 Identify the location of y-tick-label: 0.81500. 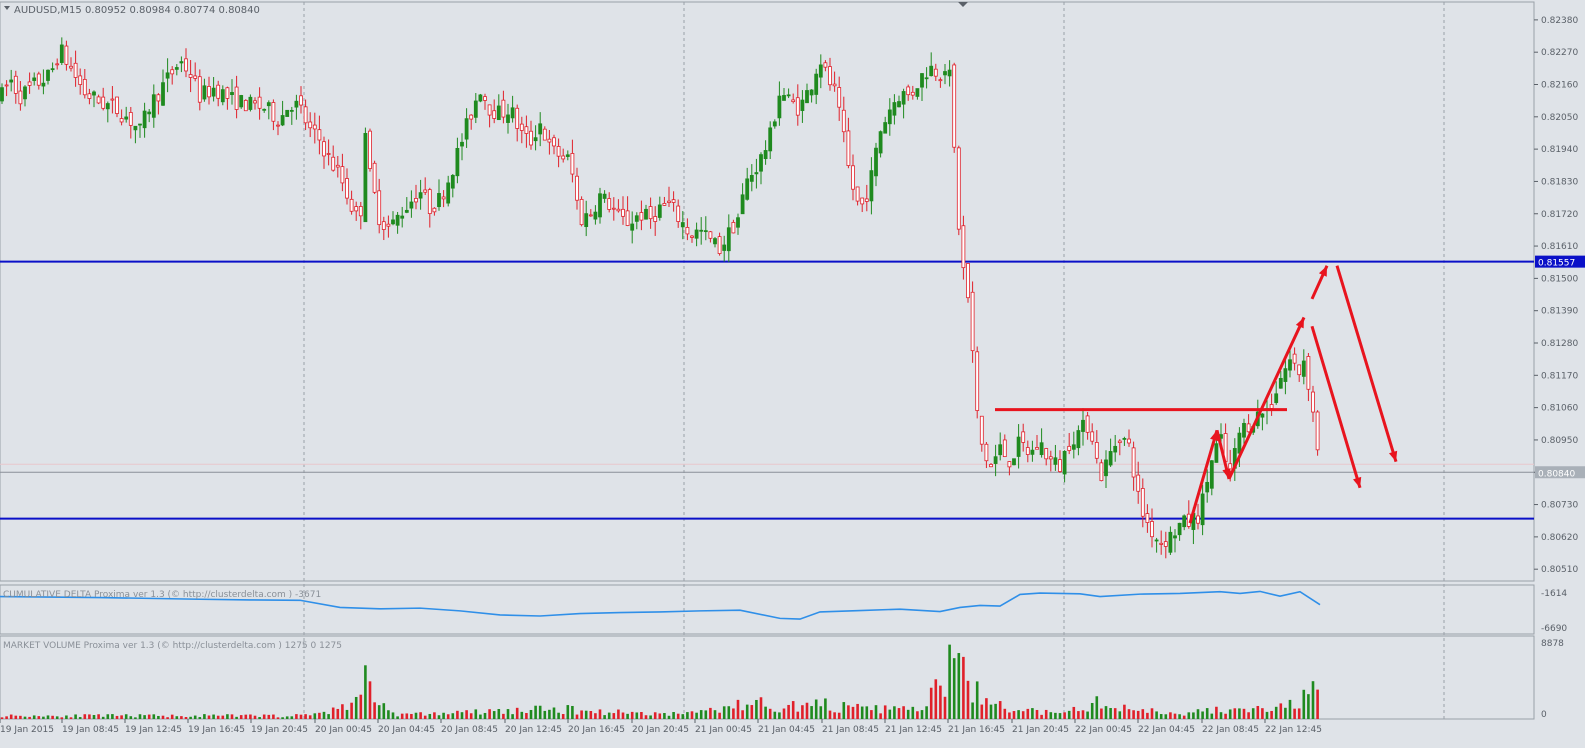
(1559, 279).